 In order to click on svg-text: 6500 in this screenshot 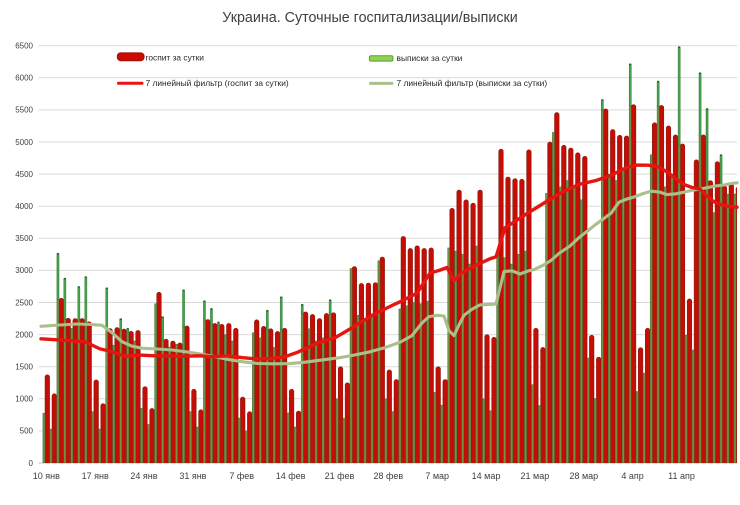, I will do `click(24, 46)`.